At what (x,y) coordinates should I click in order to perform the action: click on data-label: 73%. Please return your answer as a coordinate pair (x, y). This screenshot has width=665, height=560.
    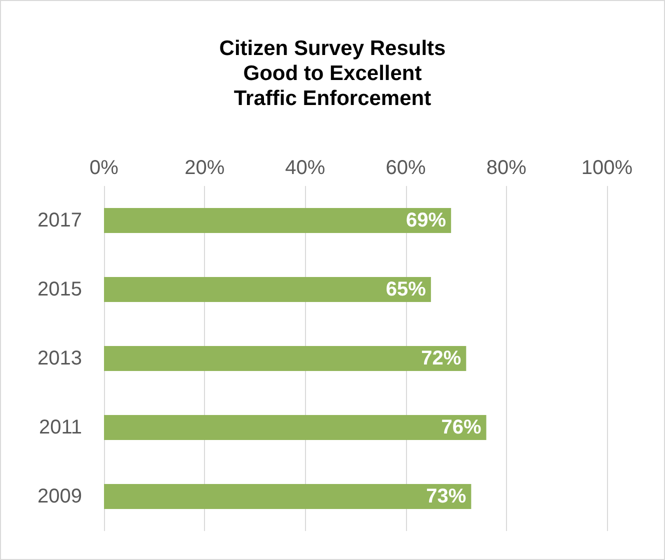
    Looking at the image, I should click on (446, 497).